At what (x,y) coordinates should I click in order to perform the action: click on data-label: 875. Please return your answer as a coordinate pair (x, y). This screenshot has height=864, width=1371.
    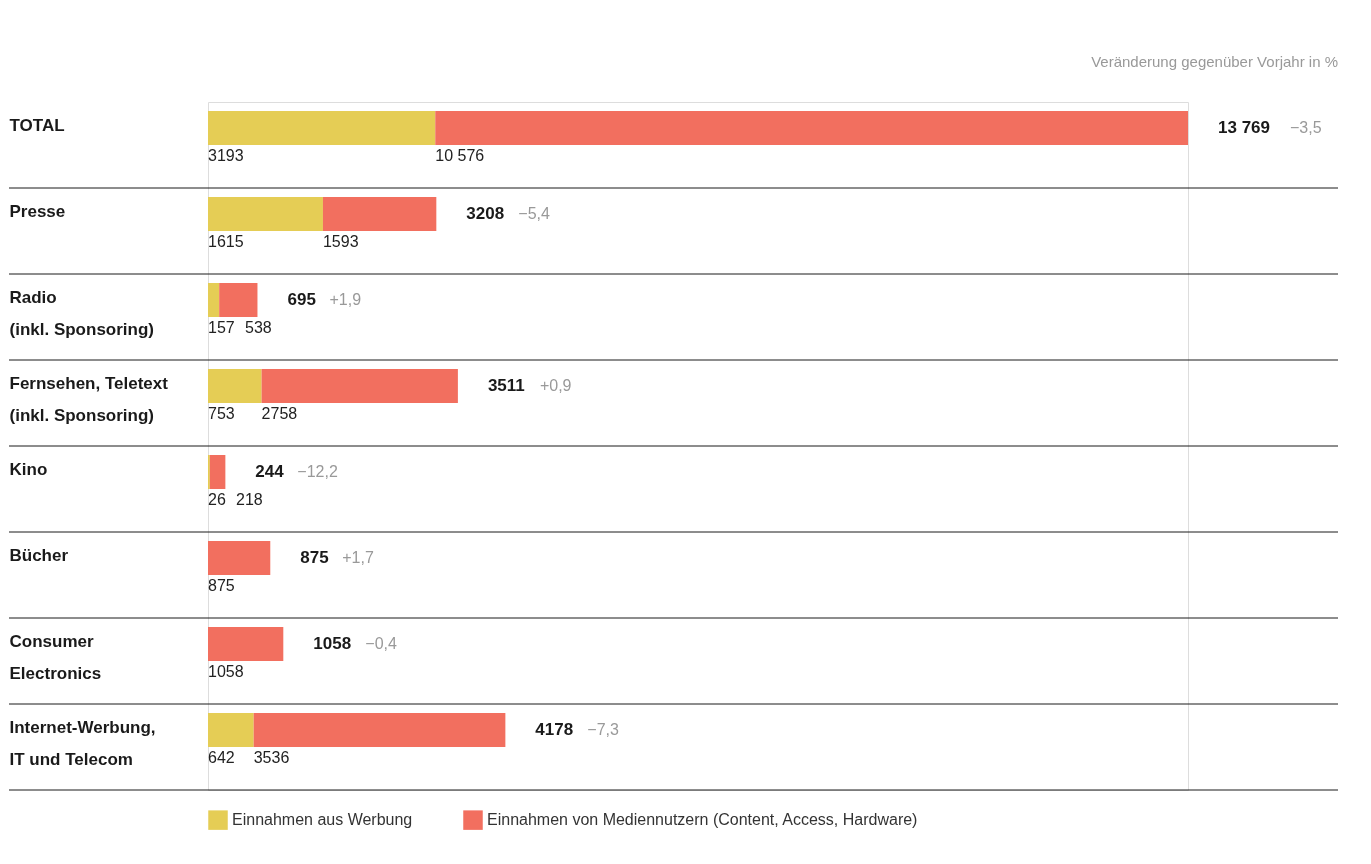
    Looking at the image, I should click on (314, 557).